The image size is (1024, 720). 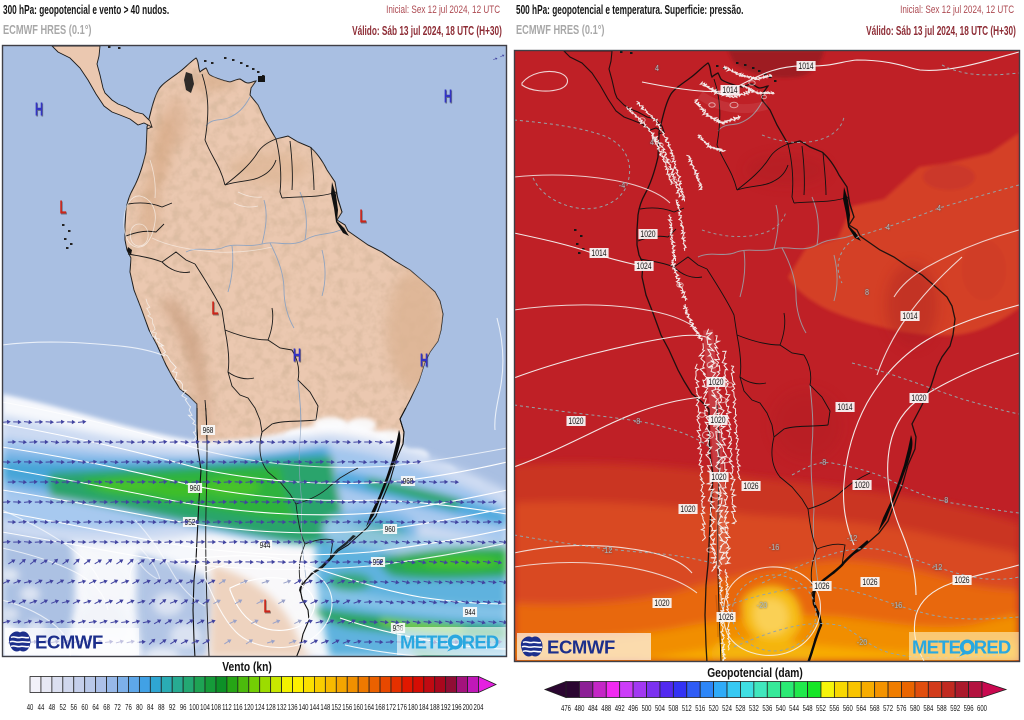 I want to click on svg-text: 520, so click(x=714, y=708).